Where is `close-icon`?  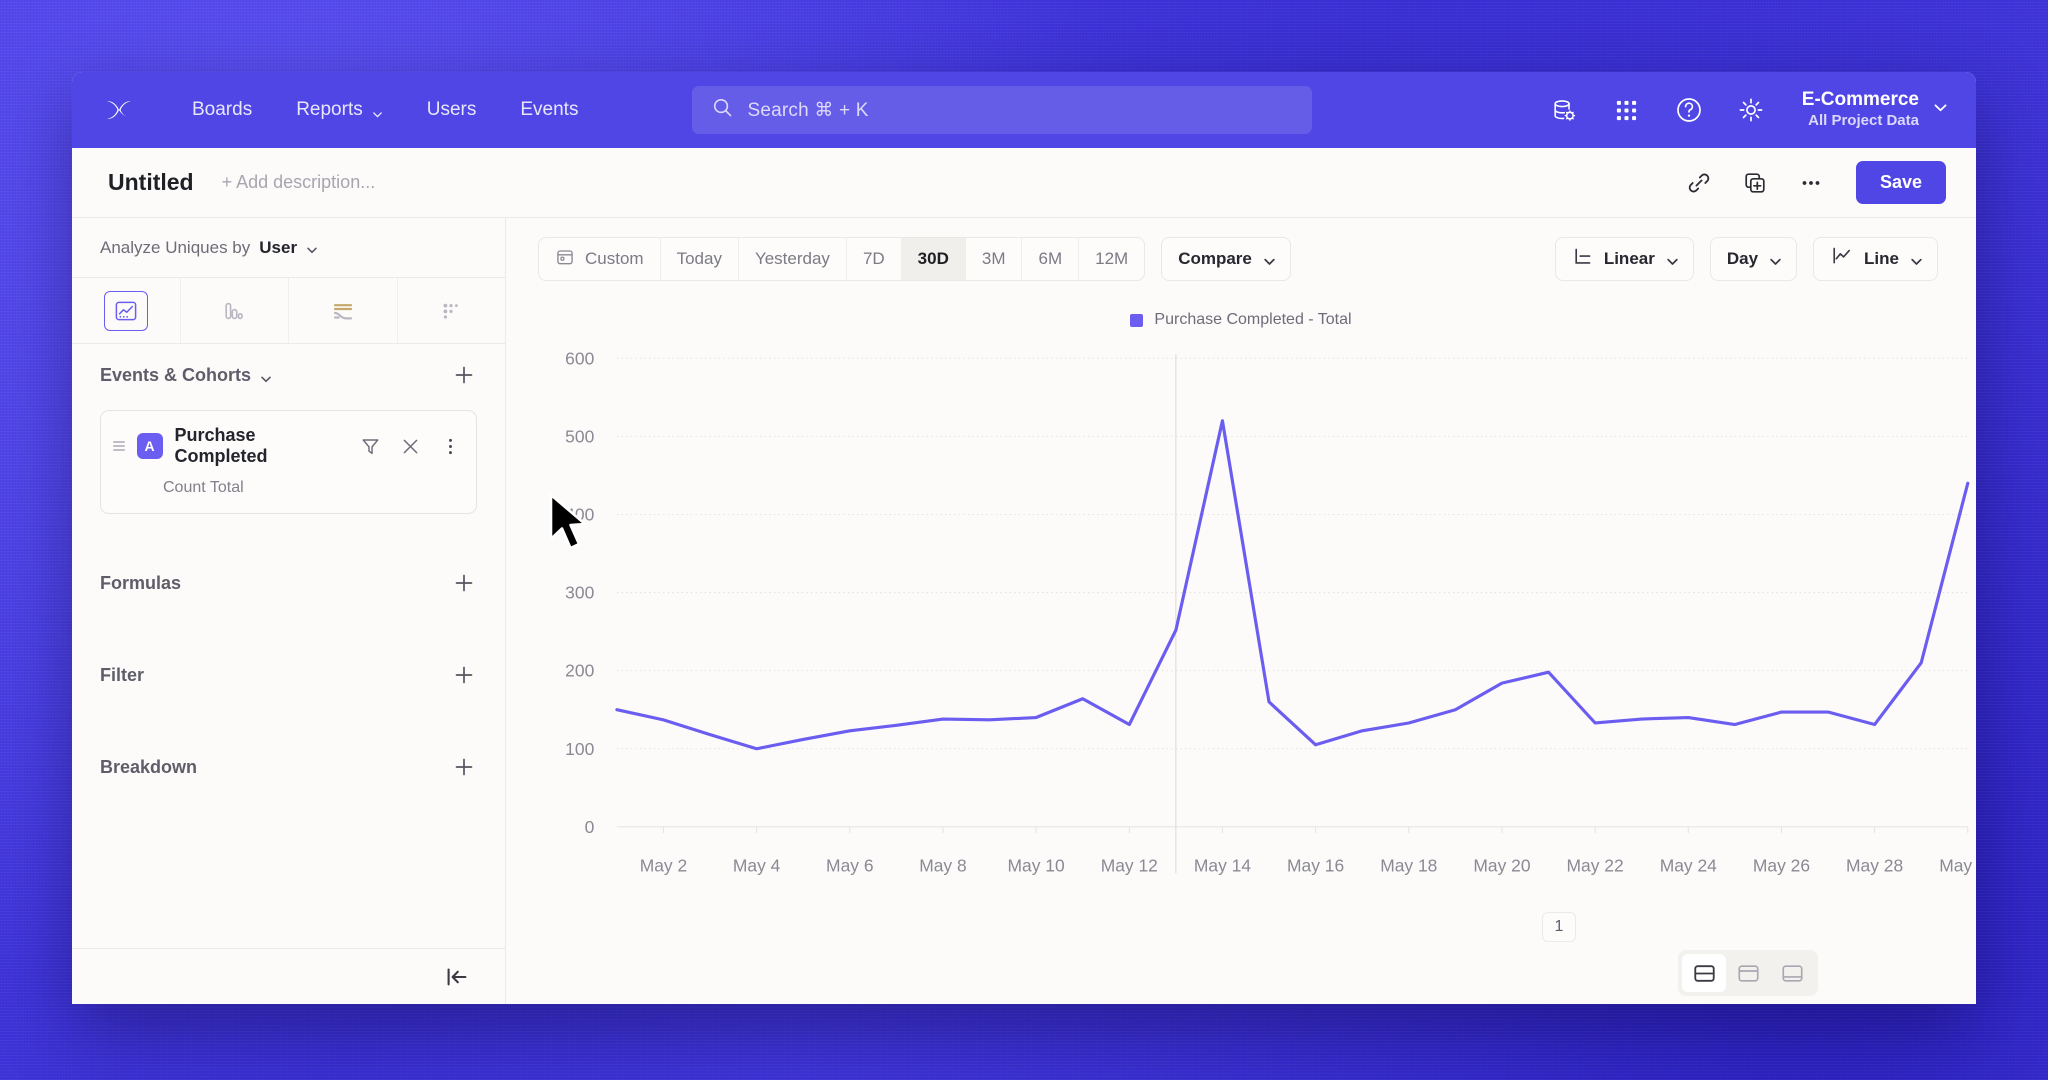 close-icon is located at coordinates (410, 446).